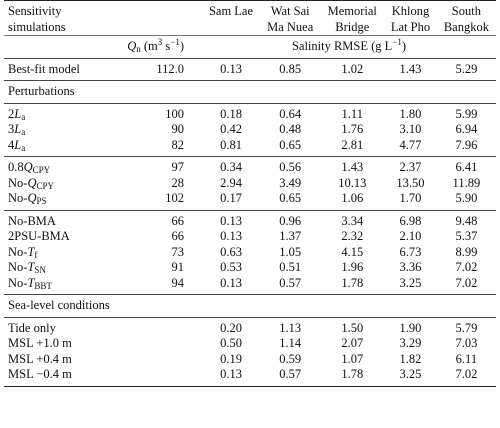 The image size is (500, 428). I want to click on row-qn: 82, so click(178, 144).